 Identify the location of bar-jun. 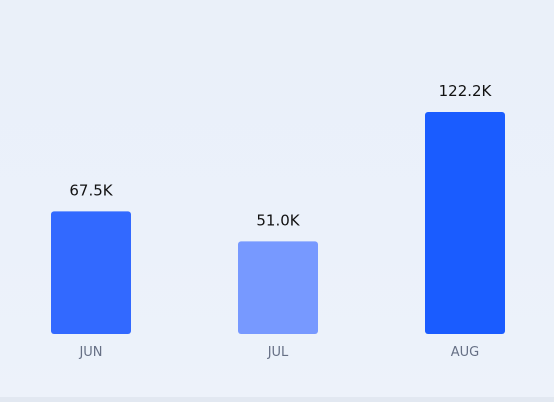
(91, 272).